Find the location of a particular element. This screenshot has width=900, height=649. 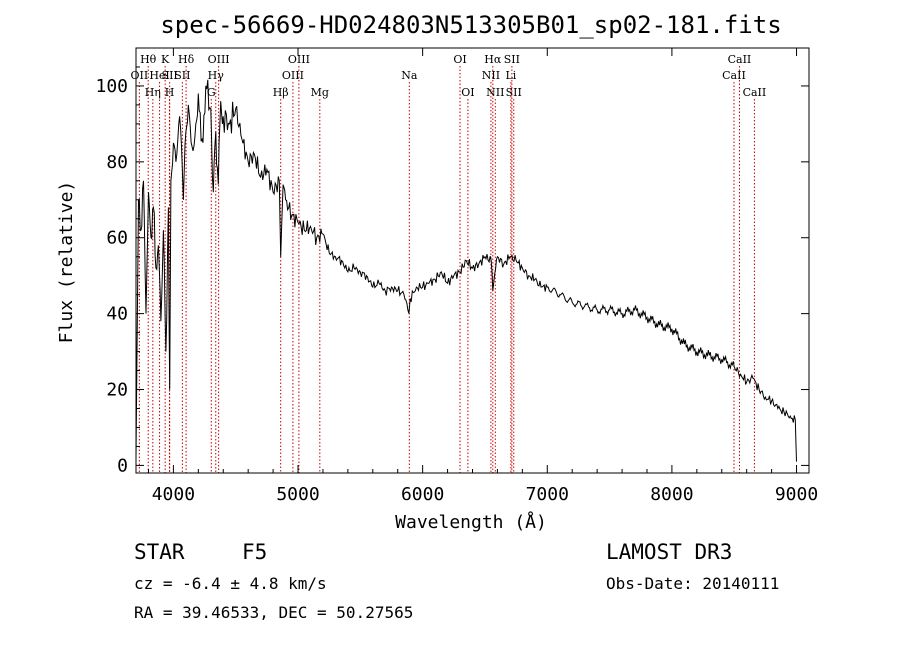

line-label-13: OIII is located at coordinates (293, 75).